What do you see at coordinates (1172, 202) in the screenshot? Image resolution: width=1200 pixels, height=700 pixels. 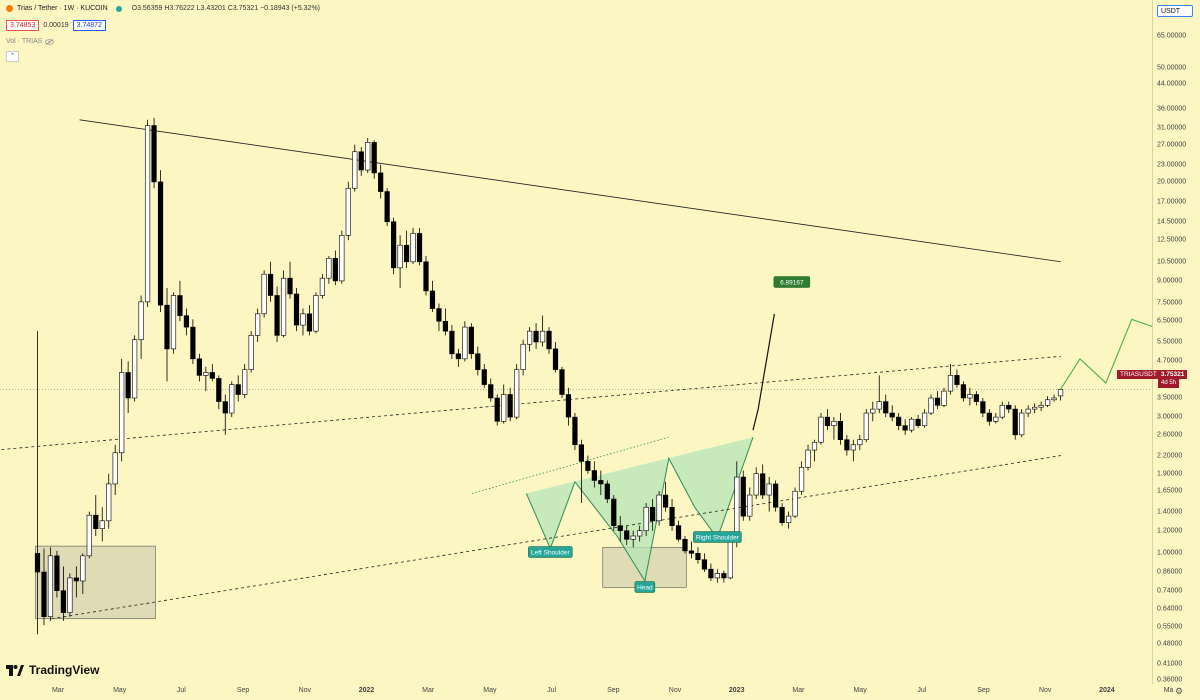 I see `price-tick-label: 17.00000` at bounding box center [1172, 202].